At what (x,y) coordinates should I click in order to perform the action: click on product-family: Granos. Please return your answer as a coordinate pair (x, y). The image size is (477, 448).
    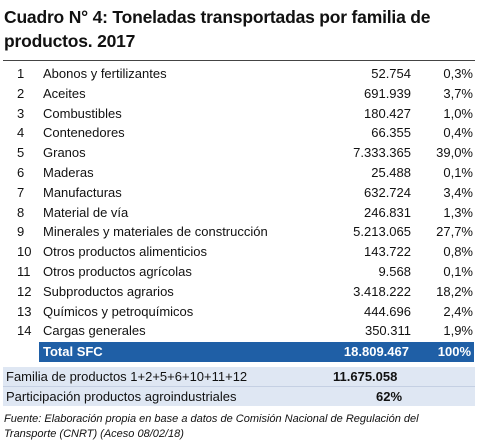
    Looking at the image, I should click on (64, 153).